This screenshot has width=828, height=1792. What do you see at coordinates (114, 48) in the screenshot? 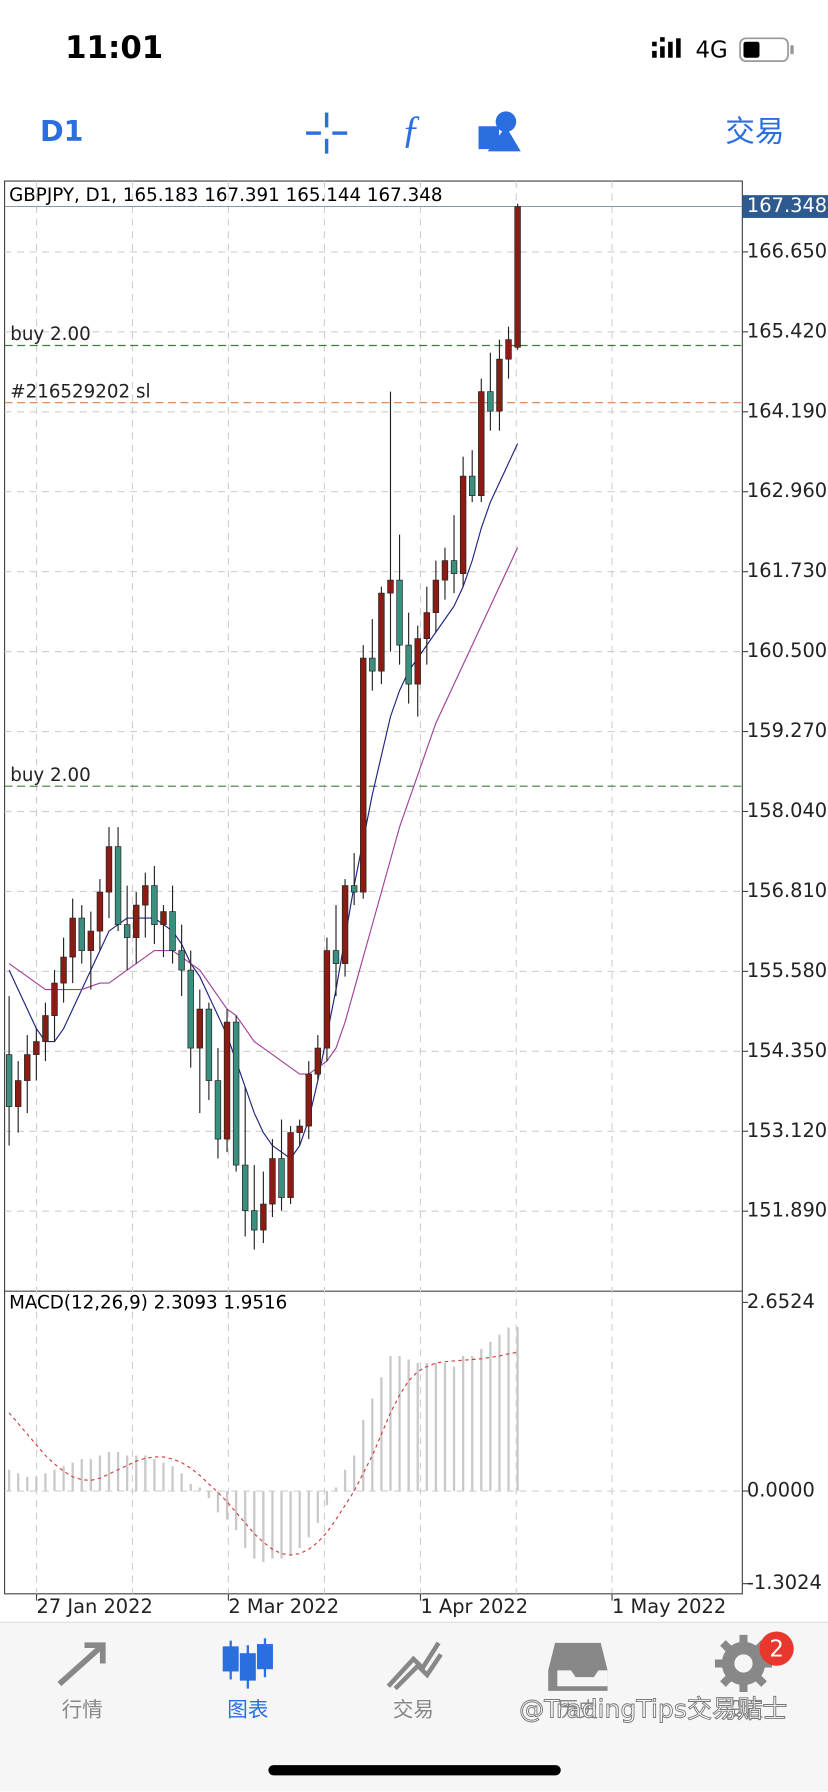
I see `status-time: 11:01` at bounding box center [114, 48].